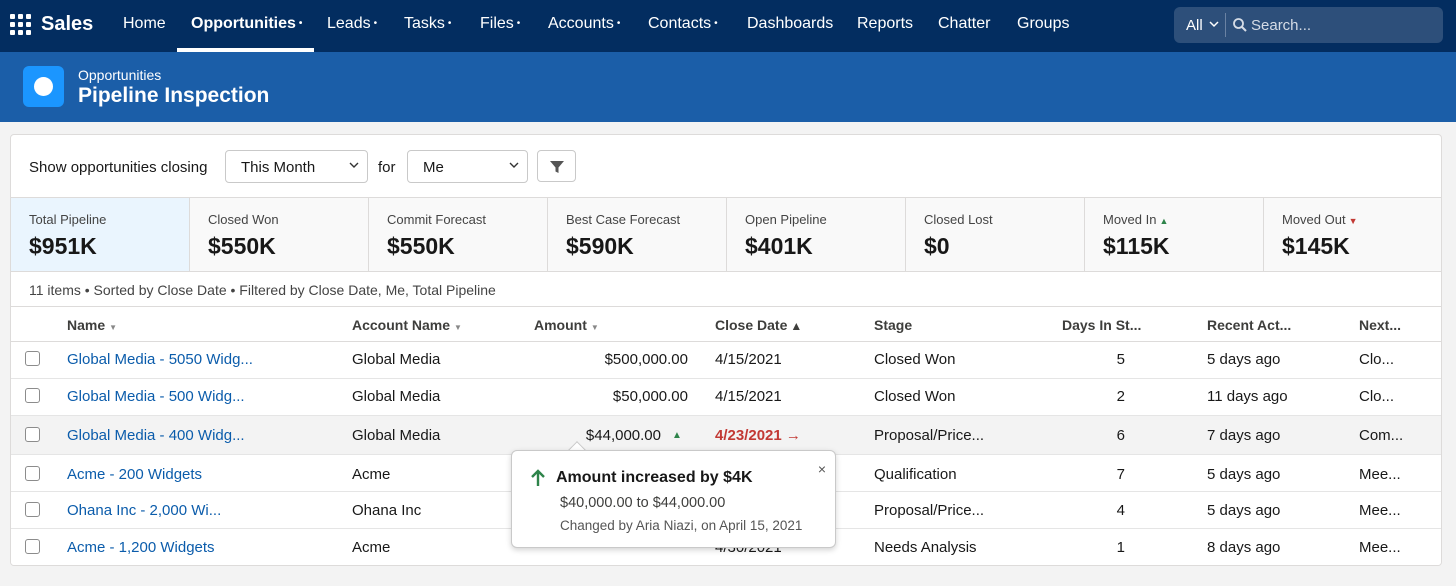 The width and height of the screenshot is (1456, 586). Describe the element at coordinates (352, 23) in the screenshot. I see `nav-item-leads: Leads •` at that location.